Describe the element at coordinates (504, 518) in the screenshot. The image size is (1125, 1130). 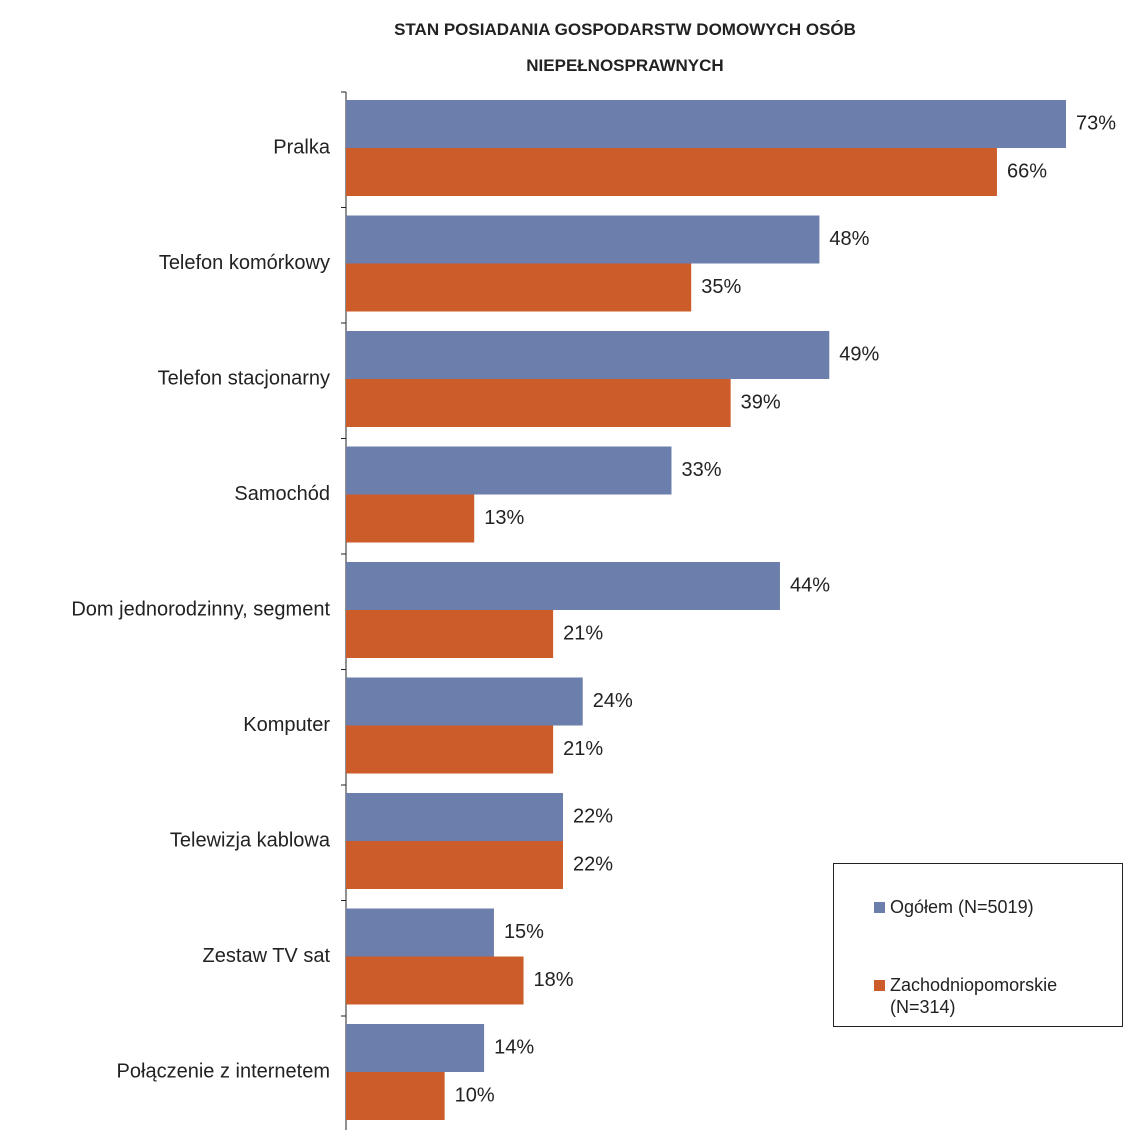
I see `data-label: 13%` at that location.